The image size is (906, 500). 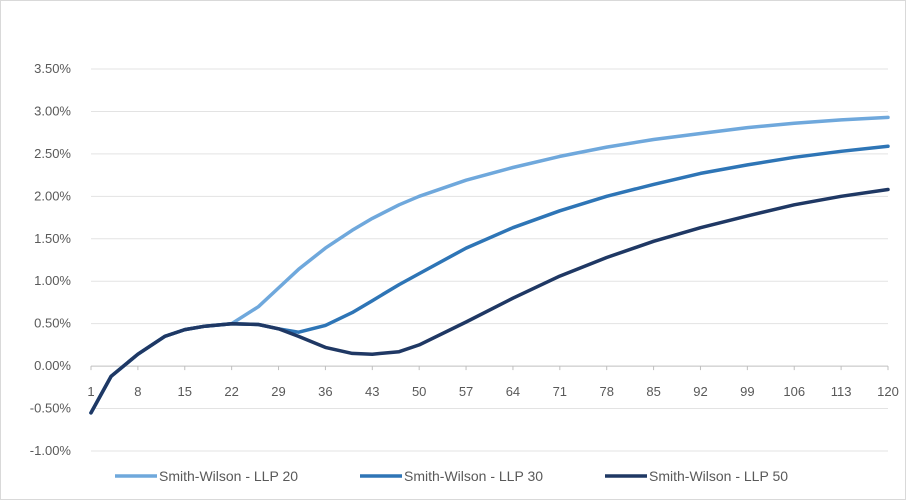 What do you see at coordinates (718, 476) in the screenshot?
I see `legend-label-3: Smith-Wilson - LLP 50` at bounding box center [718, 476].